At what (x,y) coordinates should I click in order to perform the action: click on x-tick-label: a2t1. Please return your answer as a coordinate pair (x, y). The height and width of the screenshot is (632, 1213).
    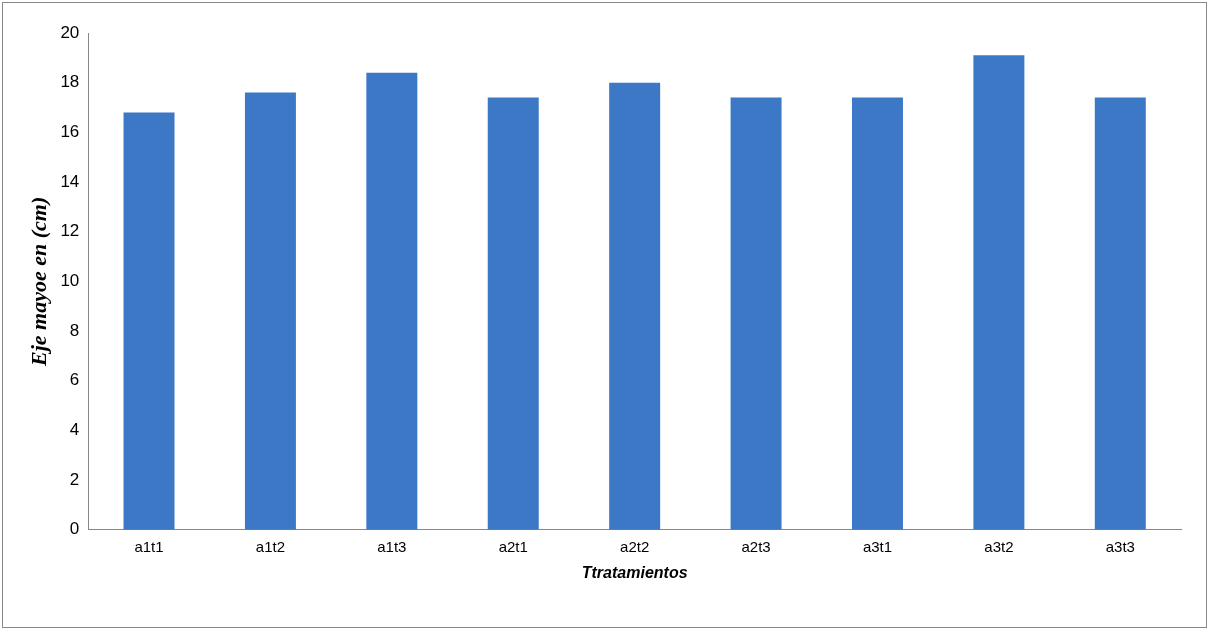
    Looking at the image, I should click on (513, 546).